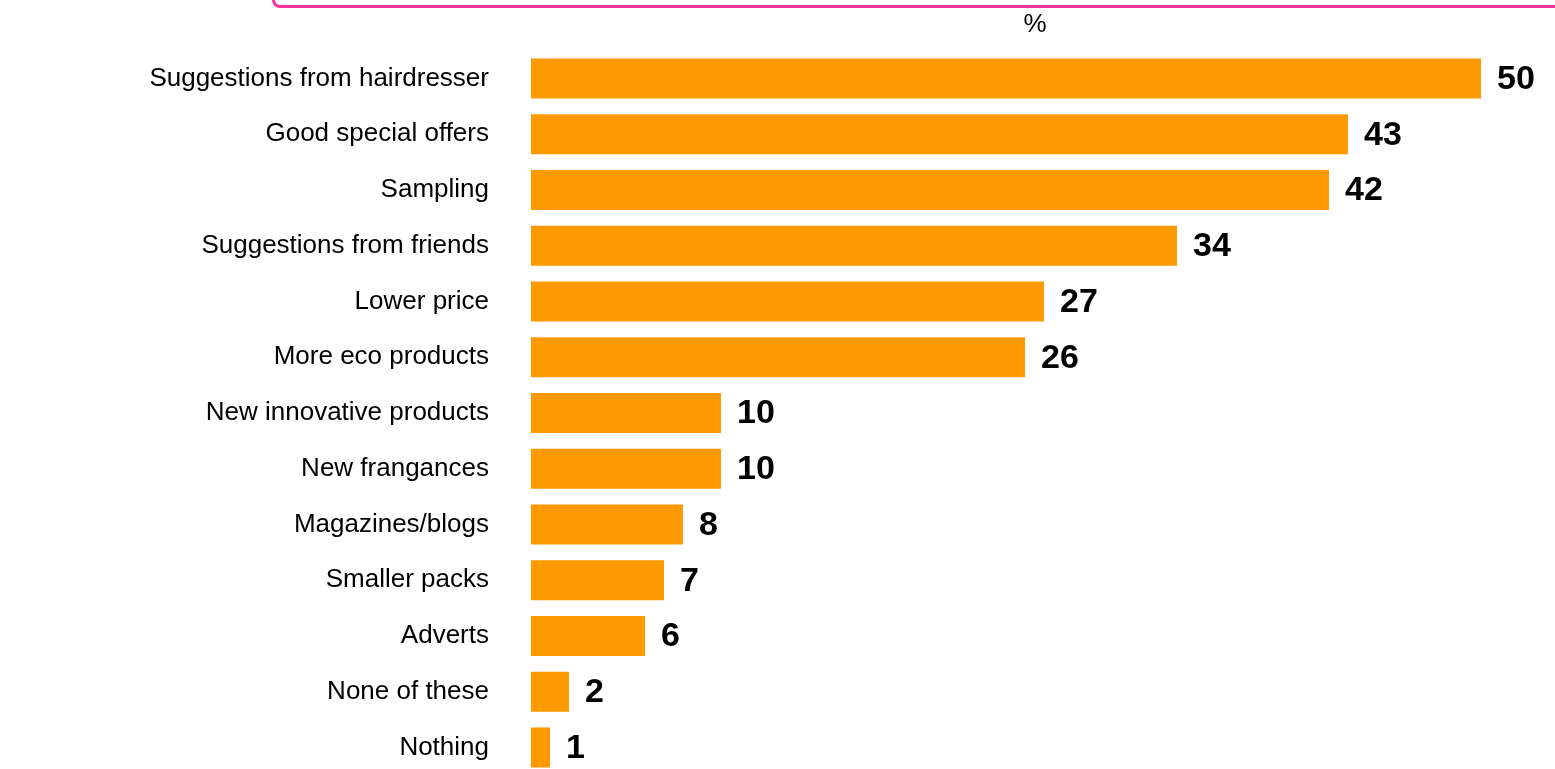 The image size is (1555, 769). What do you see at coordinates (391, 522) in the screenshot?
I see `y-tick-label: Magazines/blogs` at bounding box center [391, 522].